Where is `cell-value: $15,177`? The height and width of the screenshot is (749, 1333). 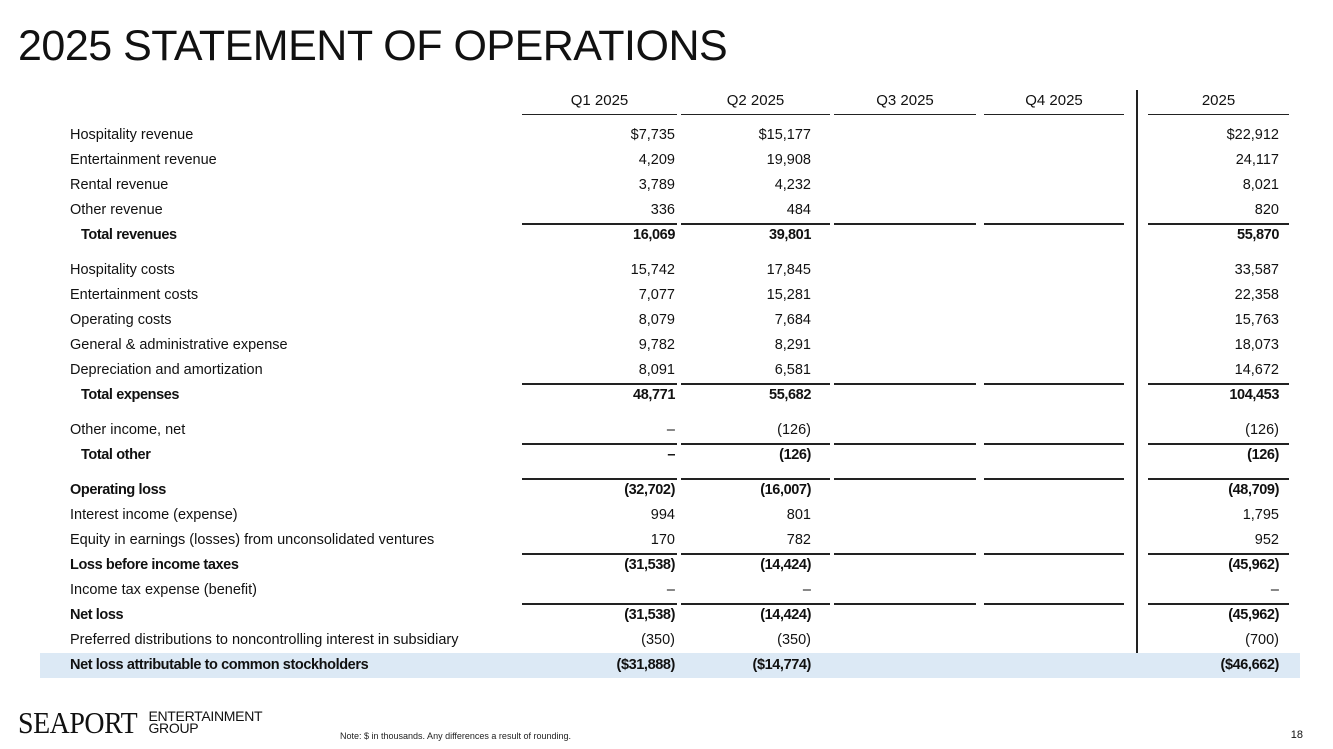
cell-value: $15,177 is located at coordinates (784, 135).